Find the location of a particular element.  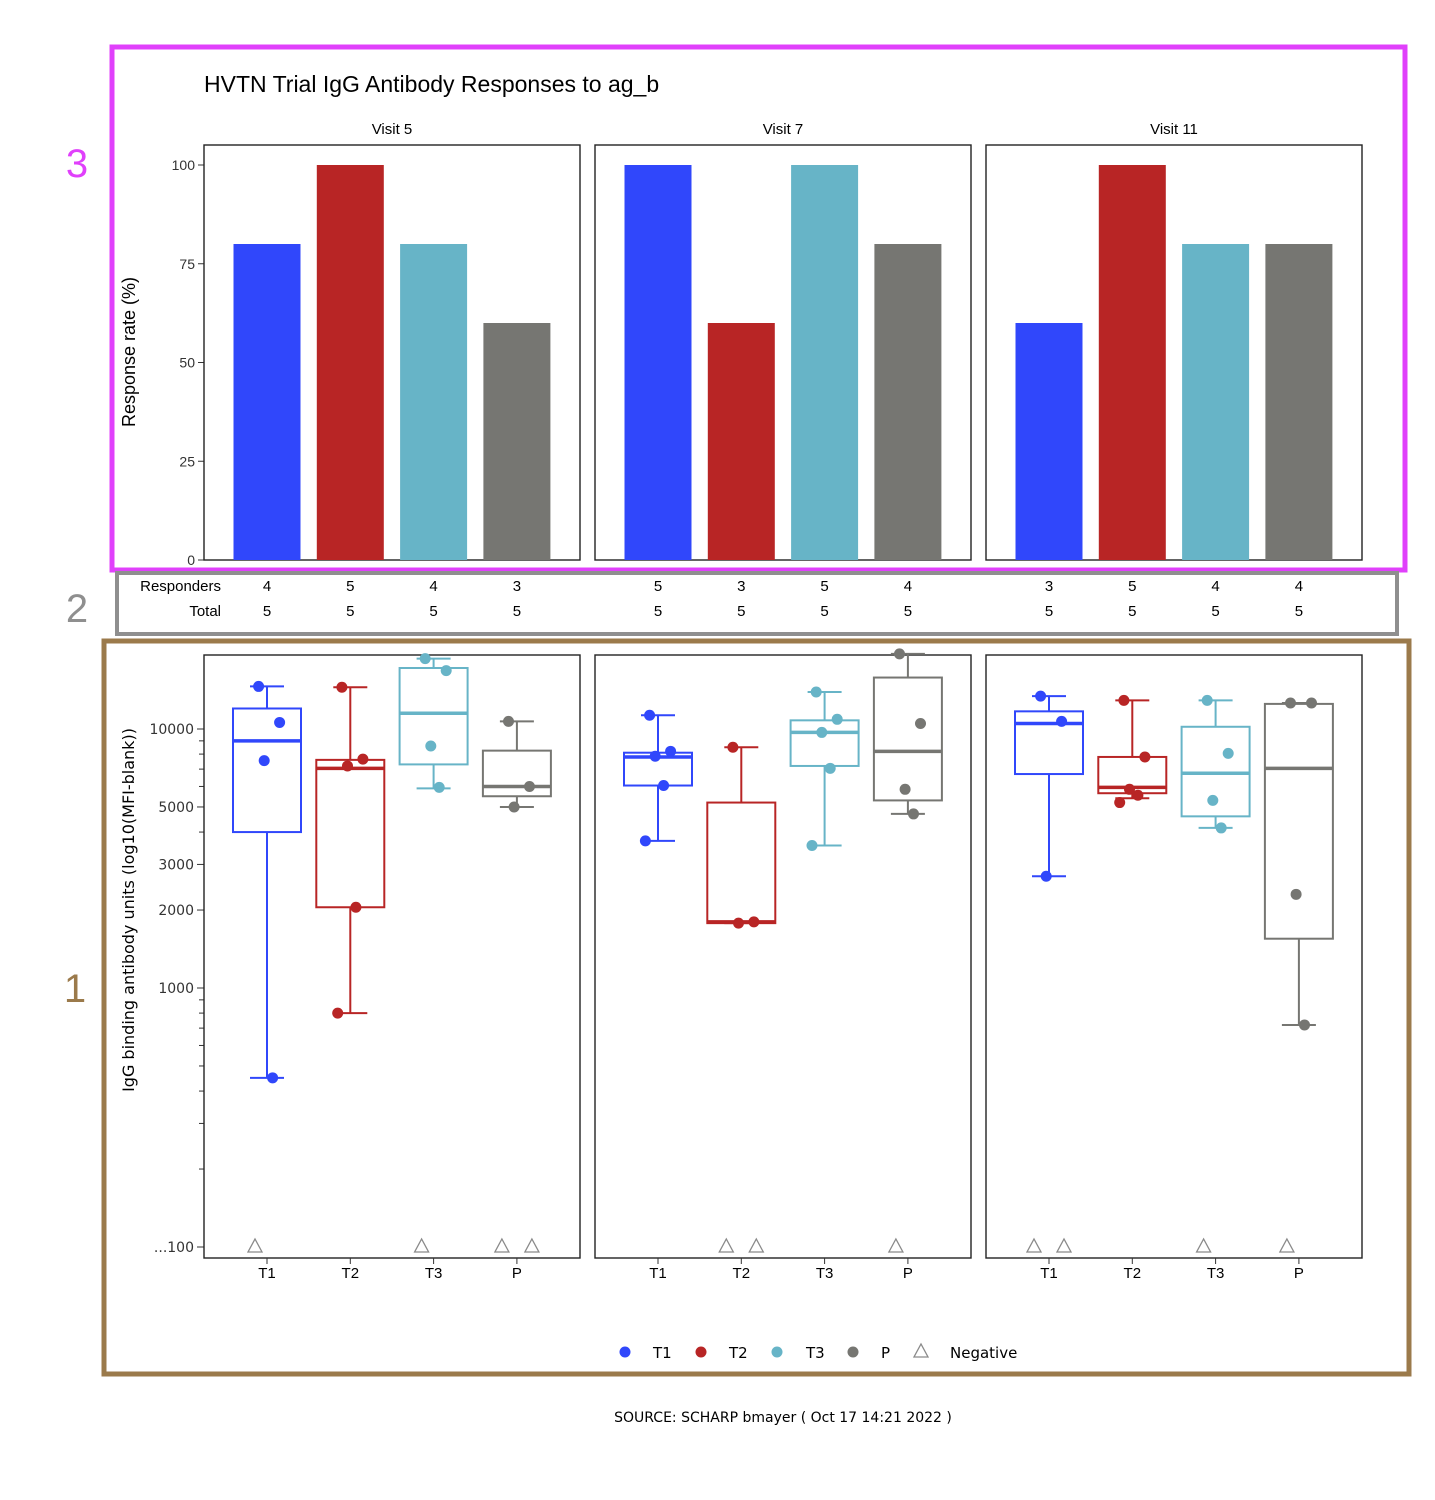

legend-marker-t2 is located at coordinates (701, 1352).